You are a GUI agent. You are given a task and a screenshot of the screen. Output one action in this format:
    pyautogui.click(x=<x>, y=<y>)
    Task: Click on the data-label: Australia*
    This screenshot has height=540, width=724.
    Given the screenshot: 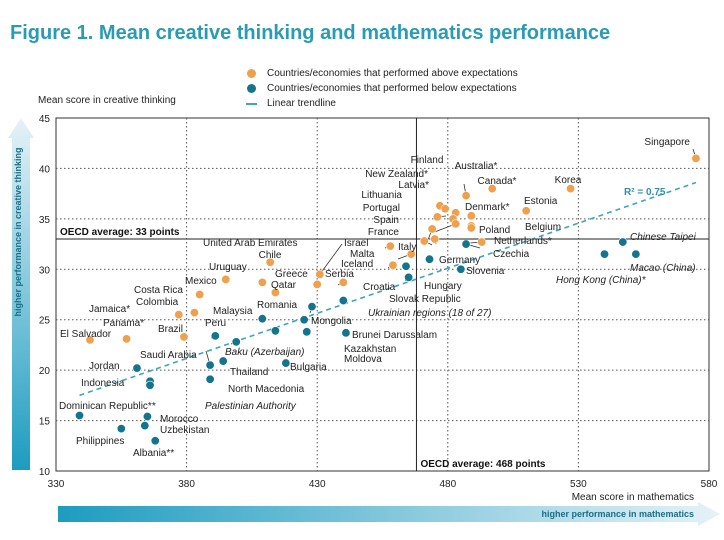 What is the action you would take?
    pyautogui.click(x=476, y=166)
    